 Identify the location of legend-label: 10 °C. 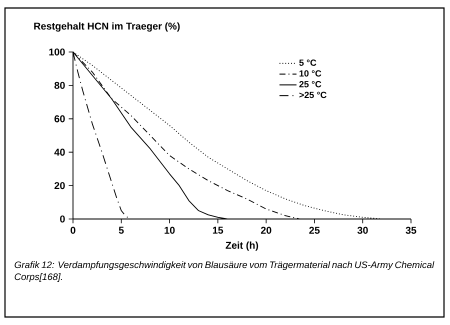
(311, 73).